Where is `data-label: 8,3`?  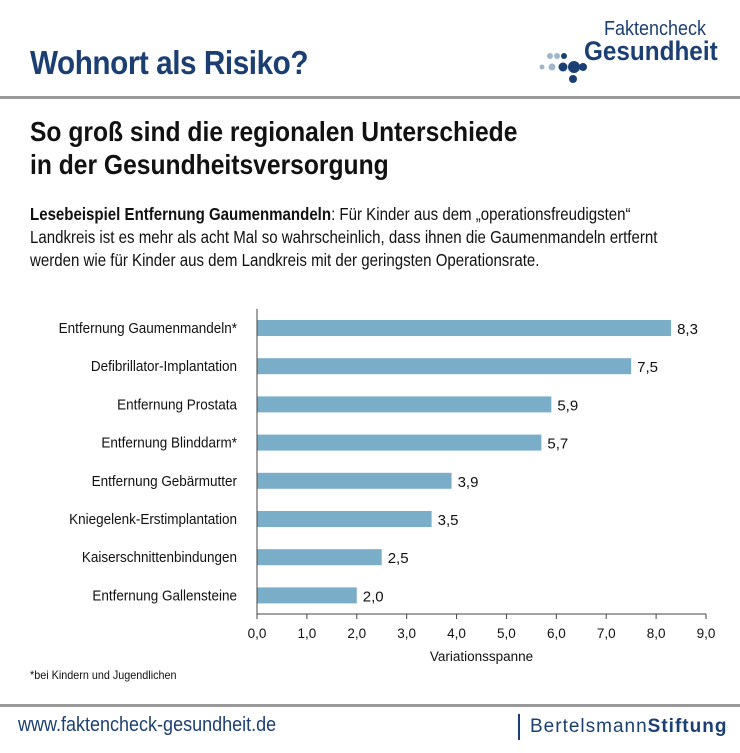 data-label: 8,3 is located at coordinates (687, 329).